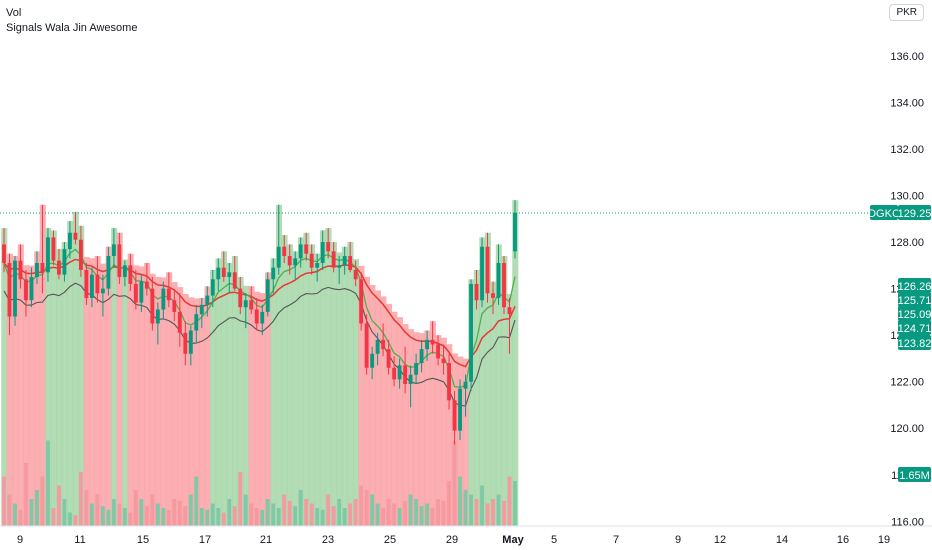  I want to click on fast-average-line, so click(259, 318).